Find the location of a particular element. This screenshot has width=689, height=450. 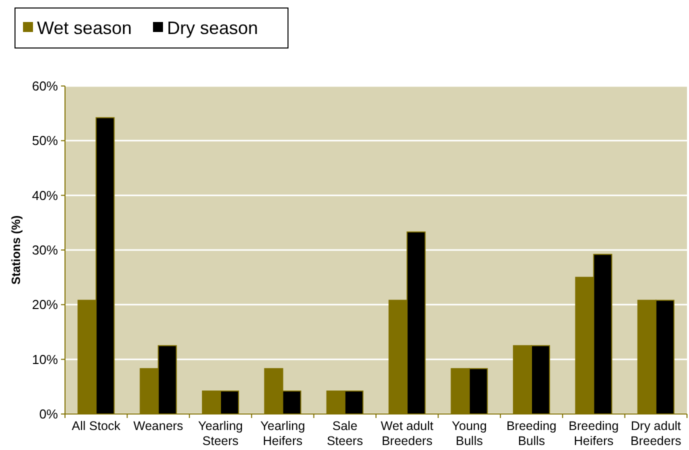

y-tick-label: 0% is located at coordinates (48, 414).